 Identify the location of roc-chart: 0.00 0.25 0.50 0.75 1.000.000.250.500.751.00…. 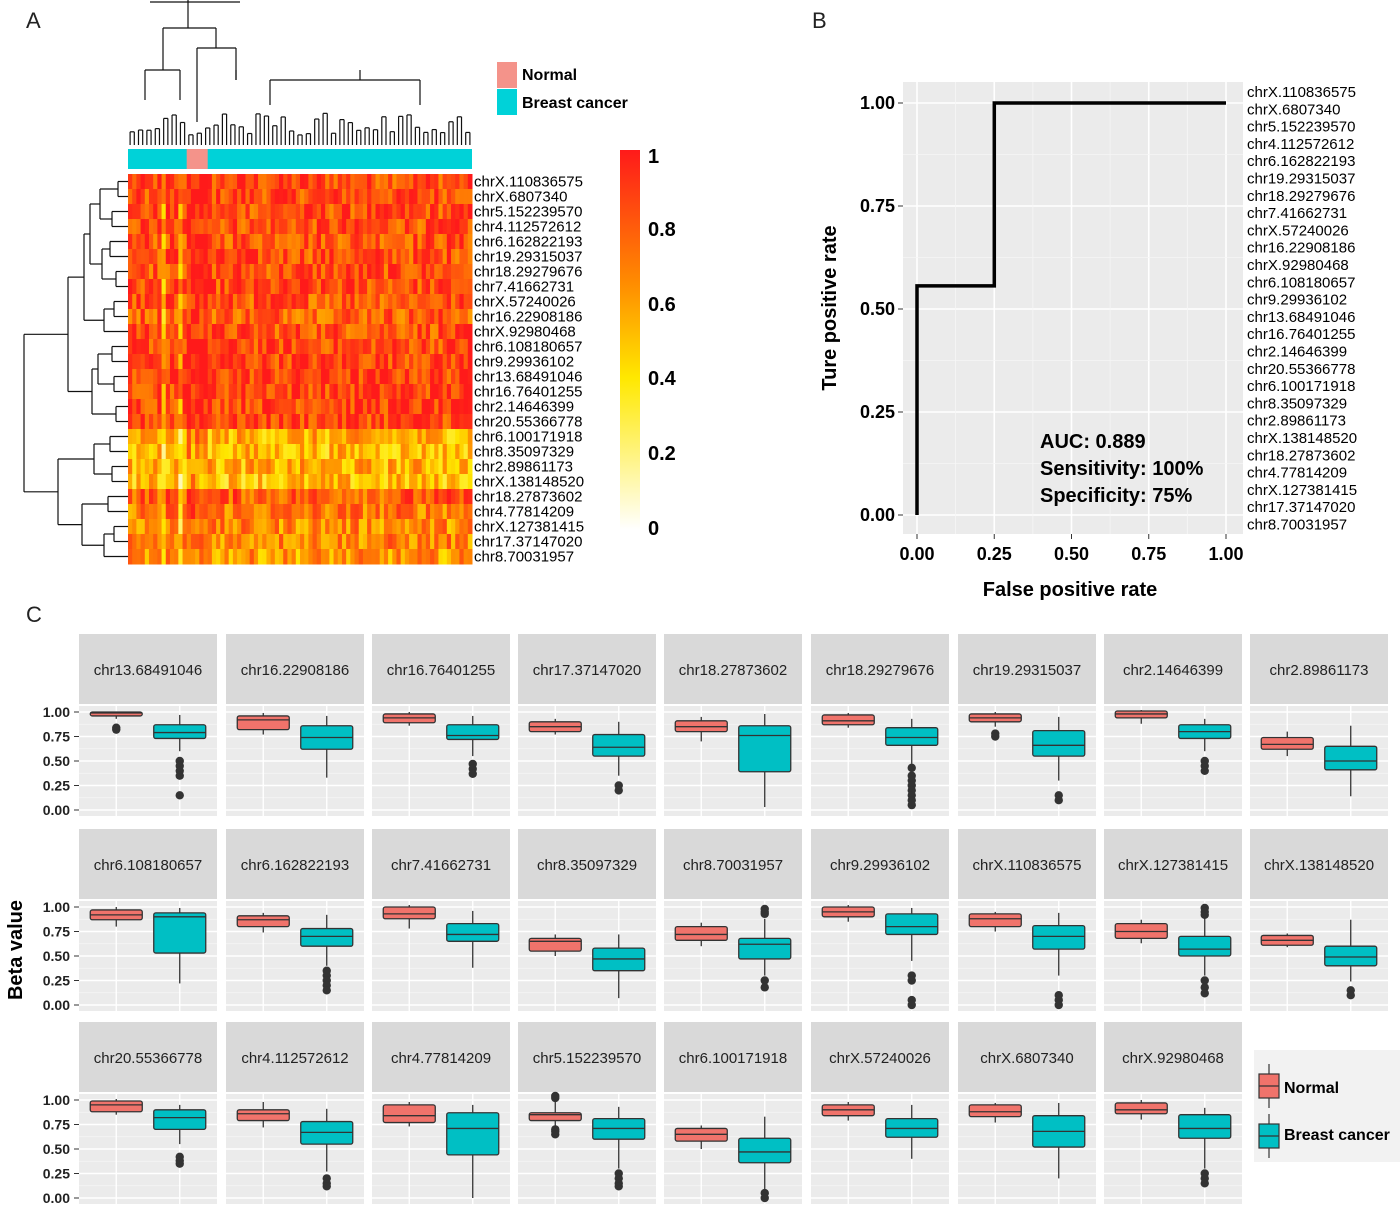
(1031, 341).